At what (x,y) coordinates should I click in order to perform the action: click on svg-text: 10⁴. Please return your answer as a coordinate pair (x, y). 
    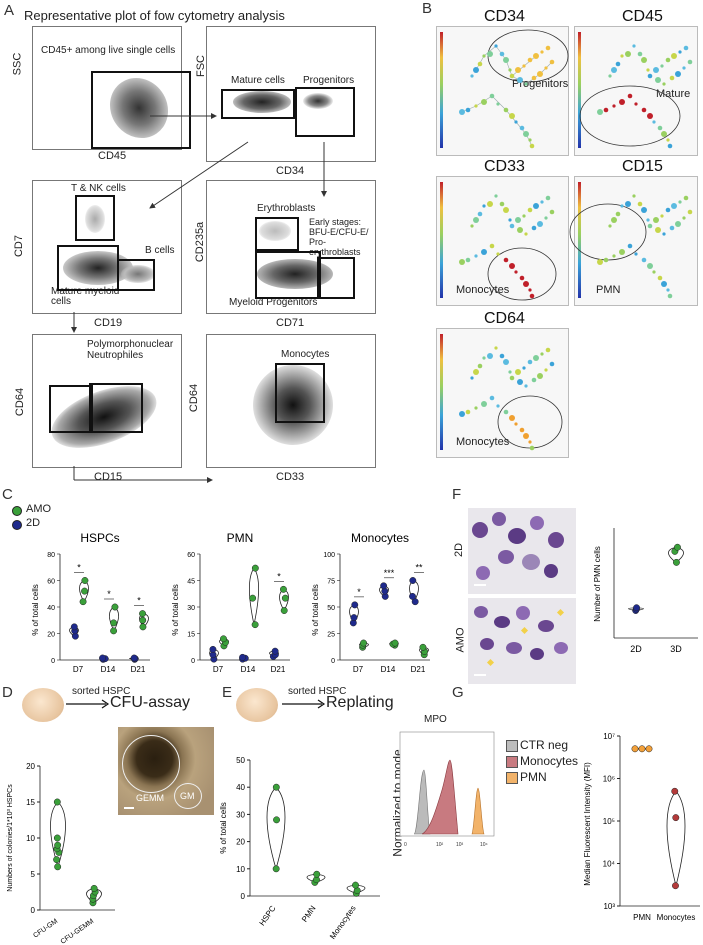
    Looking at the image, I should click on (484, 845).